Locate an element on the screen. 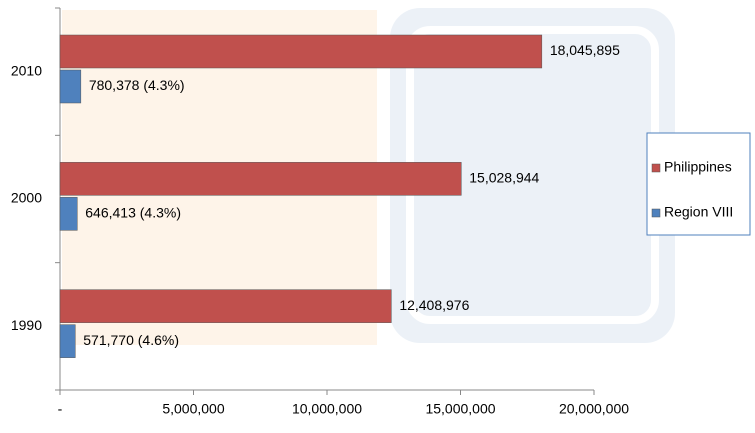 The image size is (755, 433). data-label: 571,770 (4.6%) is located at coordinates (131, 340).